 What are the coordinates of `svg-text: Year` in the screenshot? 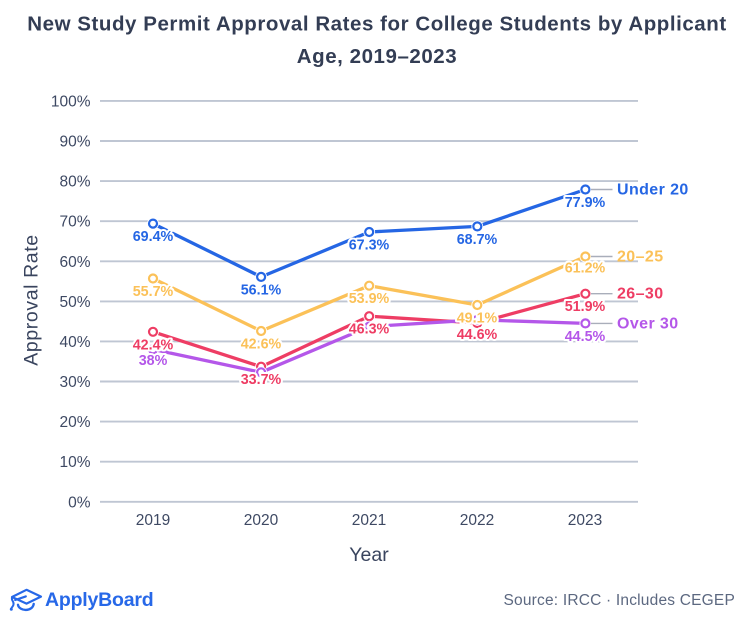 It's located at (369, 555).